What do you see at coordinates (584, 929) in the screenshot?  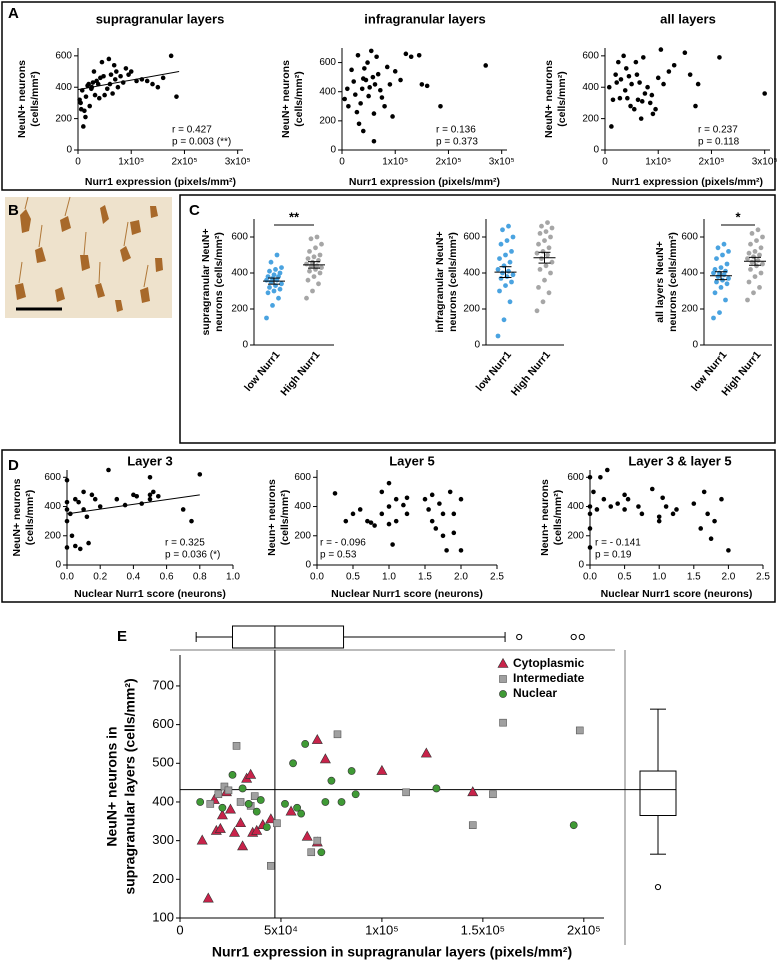 I see `x-tick-label: 2x10⁵` at bounding box center [584, 929].